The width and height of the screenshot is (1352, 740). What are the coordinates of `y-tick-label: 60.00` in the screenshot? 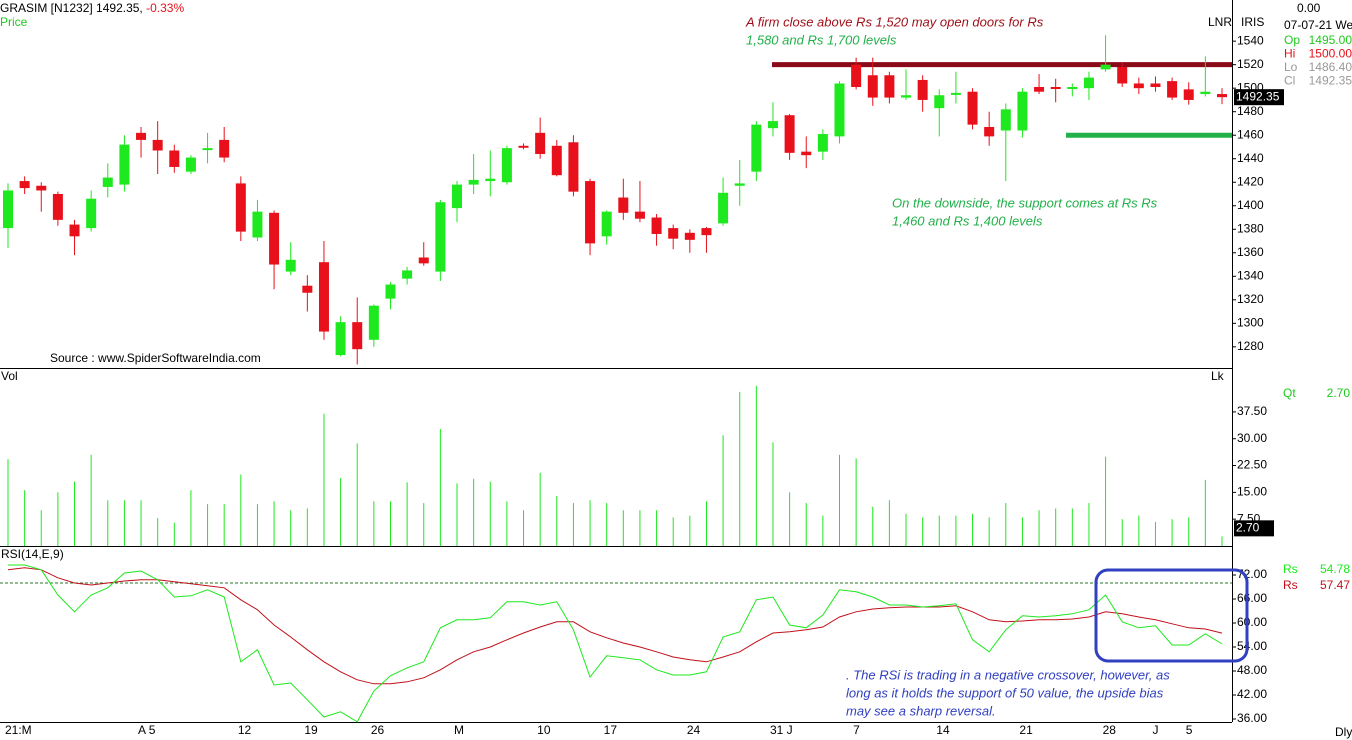 It's located at (1252, 622).